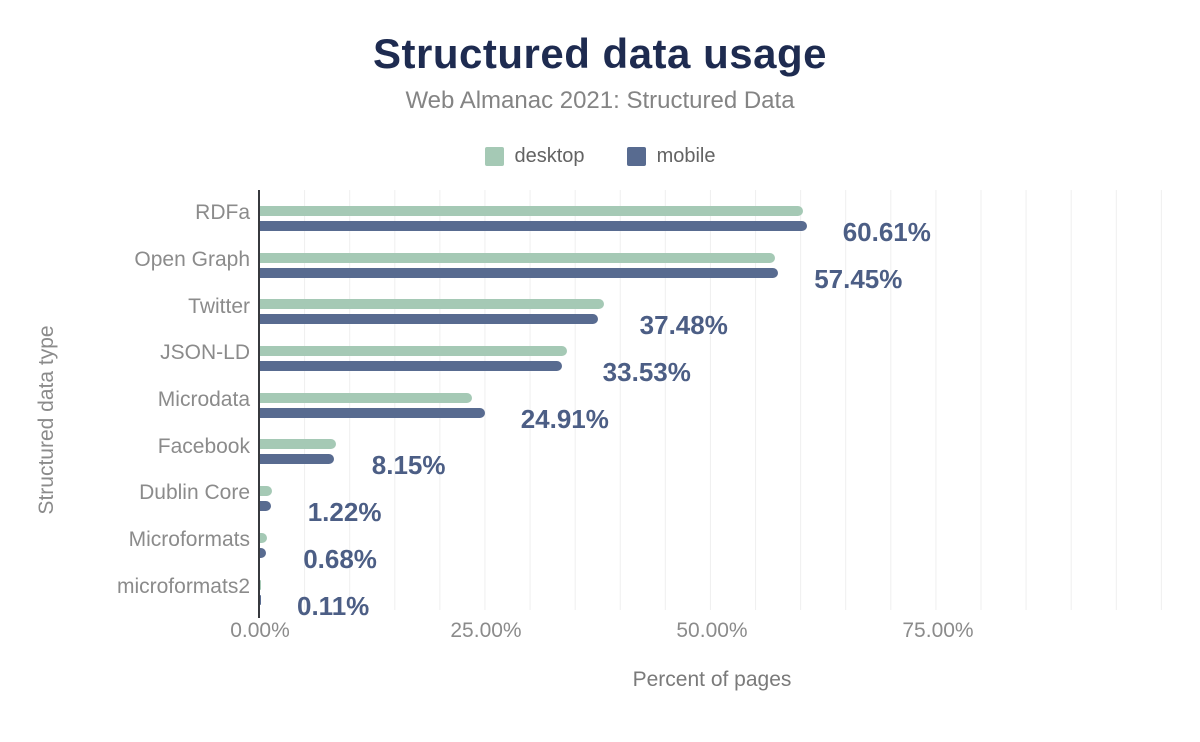  I want to click on value-label: 1.22%, so click(344, 512).